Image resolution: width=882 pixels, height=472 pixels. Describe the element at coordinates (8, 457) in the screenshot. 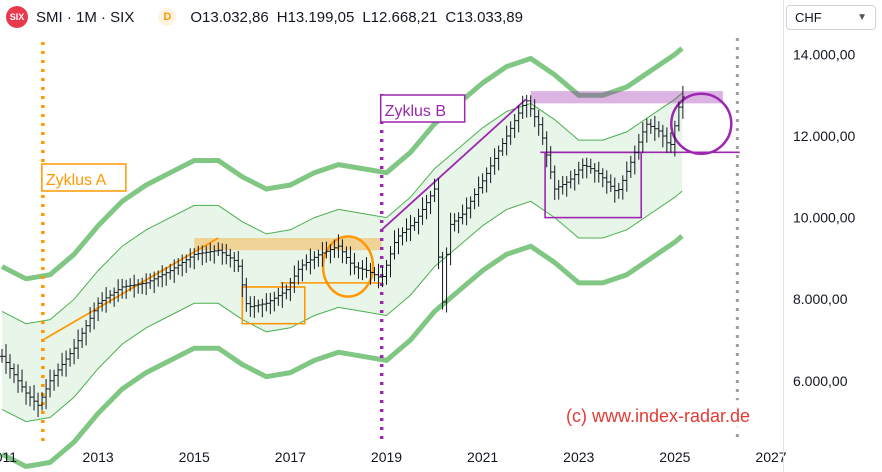

I see `x-tick-label: 2011` at that location.